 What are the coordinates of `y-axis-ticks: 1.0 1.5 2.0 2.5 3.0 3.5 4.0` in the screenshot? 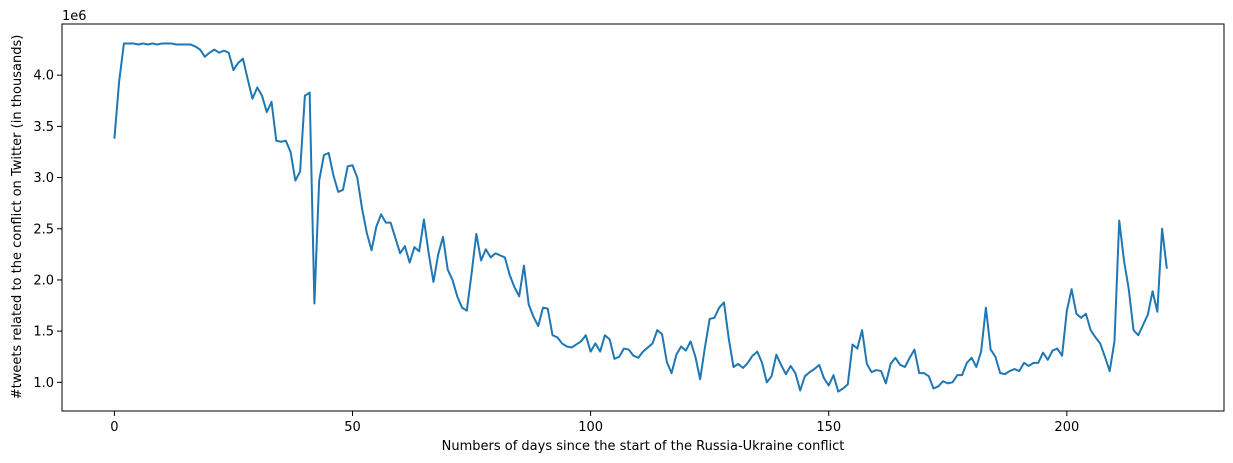 It's located at (47, 230).